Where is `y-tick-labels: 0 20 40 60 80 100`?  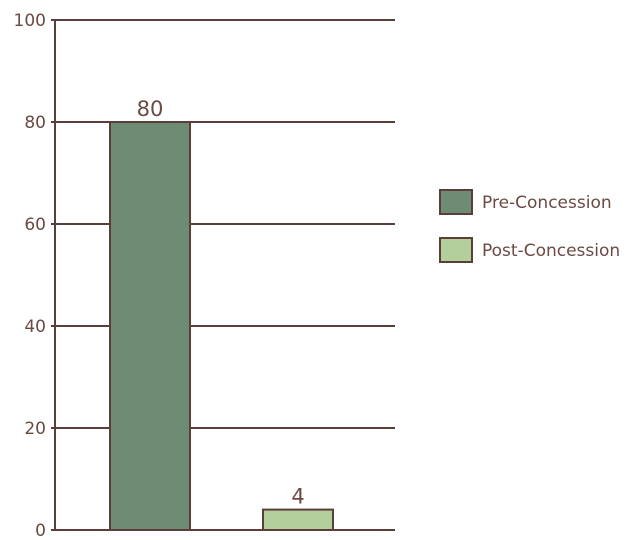
y-tick-labels: 0 20 40 60 80 100 is located at coordinates (30, 275).